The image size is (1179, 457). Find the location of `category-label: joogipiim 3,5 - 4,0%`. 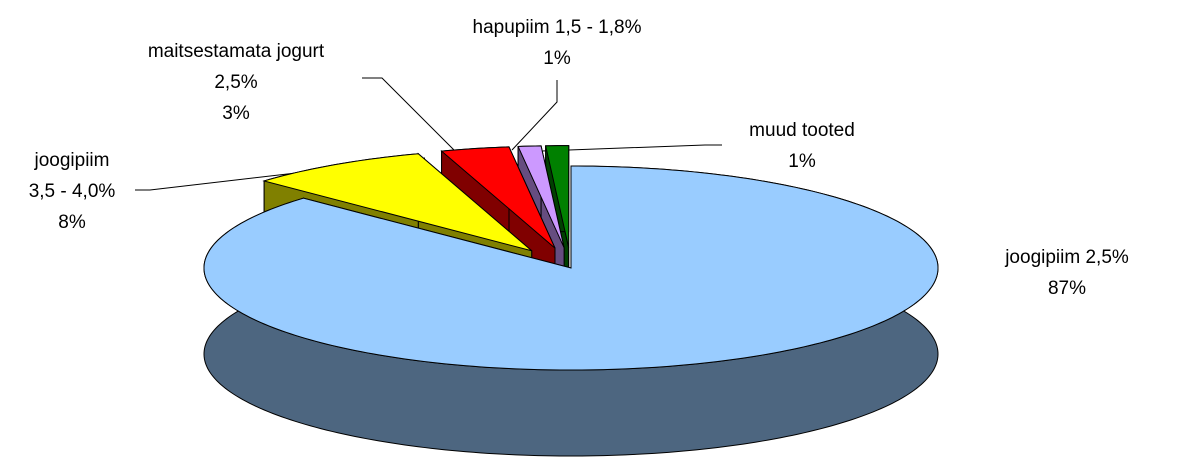

category-label: joogipiim 3,5 - 4,0% is located at coordinates (72, 176).